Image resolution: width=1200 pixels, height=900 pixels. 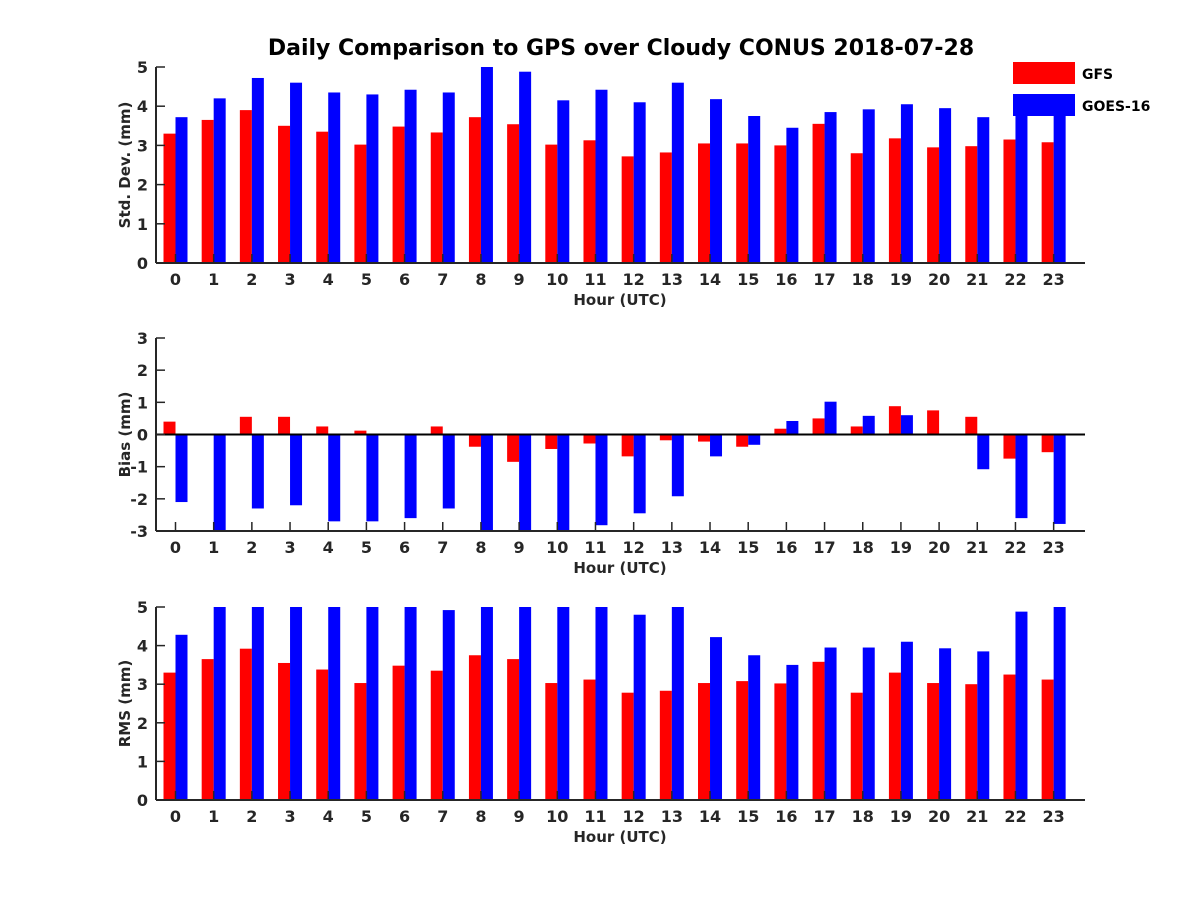 I want to click on rms-xtick-label: 19, so click(x=901, y=816).